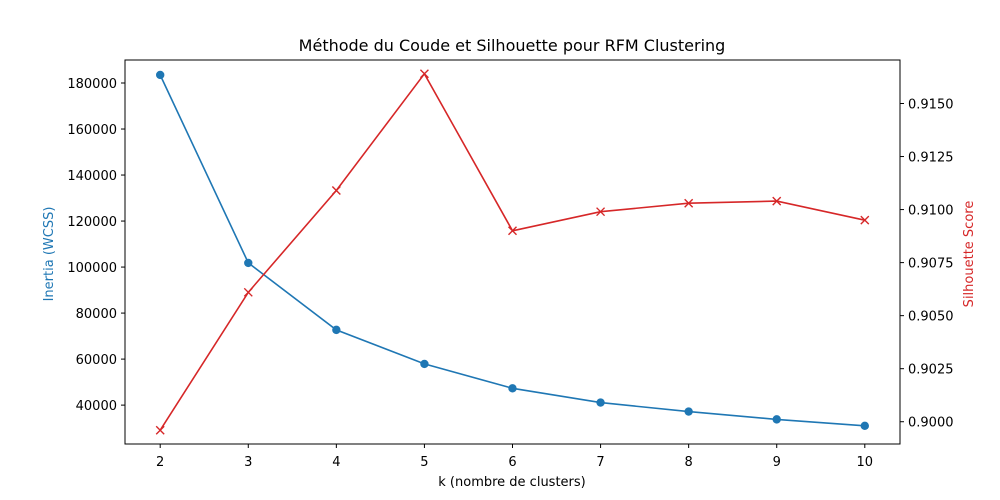  Describe the element at coordinates (511, 482) in the screenshot. I see `x-axis-label: k (nombre de clusters)` at that location.